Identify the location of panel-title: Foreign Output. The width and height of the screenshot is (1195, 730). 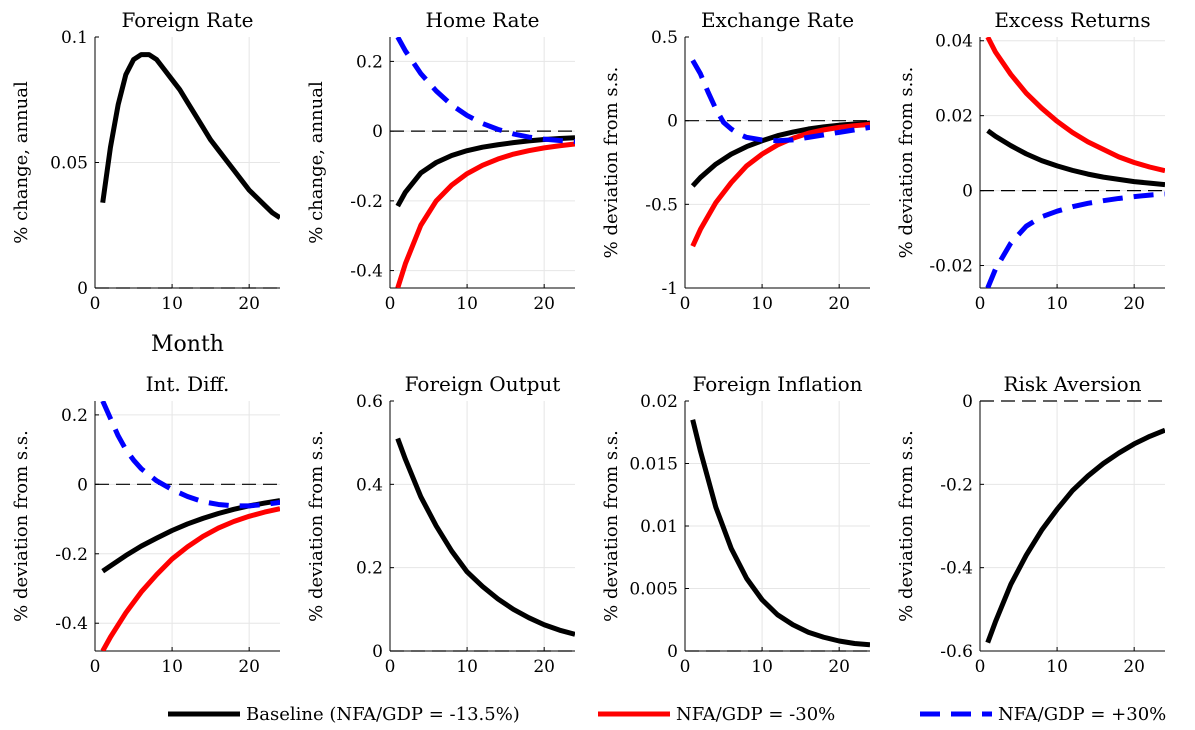
(483, 384).